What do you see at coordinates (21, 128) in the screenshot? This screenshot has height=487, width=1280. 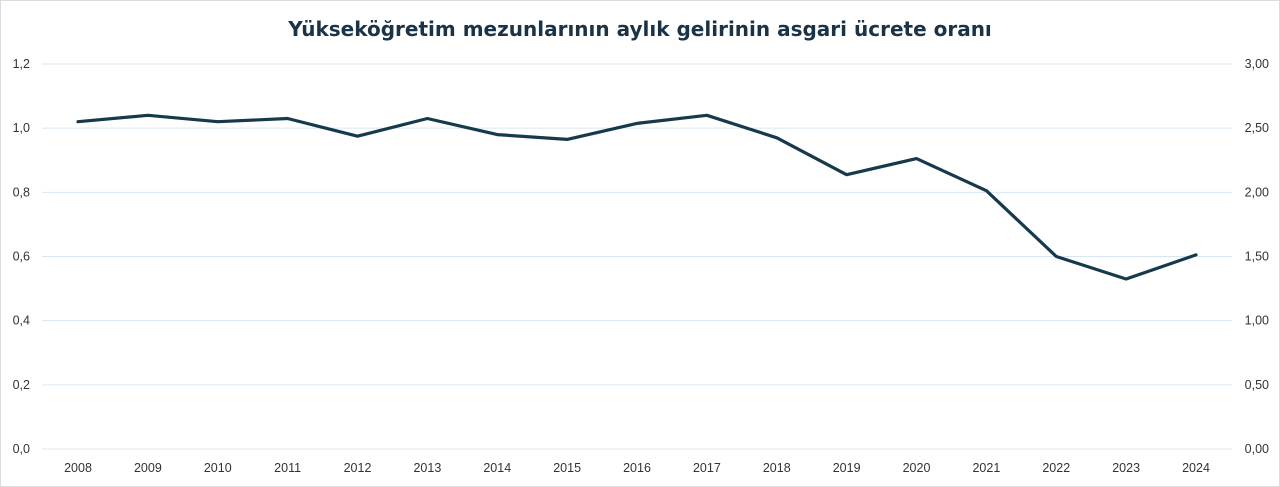 I see `left-y-tick-label: 1,0` at bounding box center [21, 128].